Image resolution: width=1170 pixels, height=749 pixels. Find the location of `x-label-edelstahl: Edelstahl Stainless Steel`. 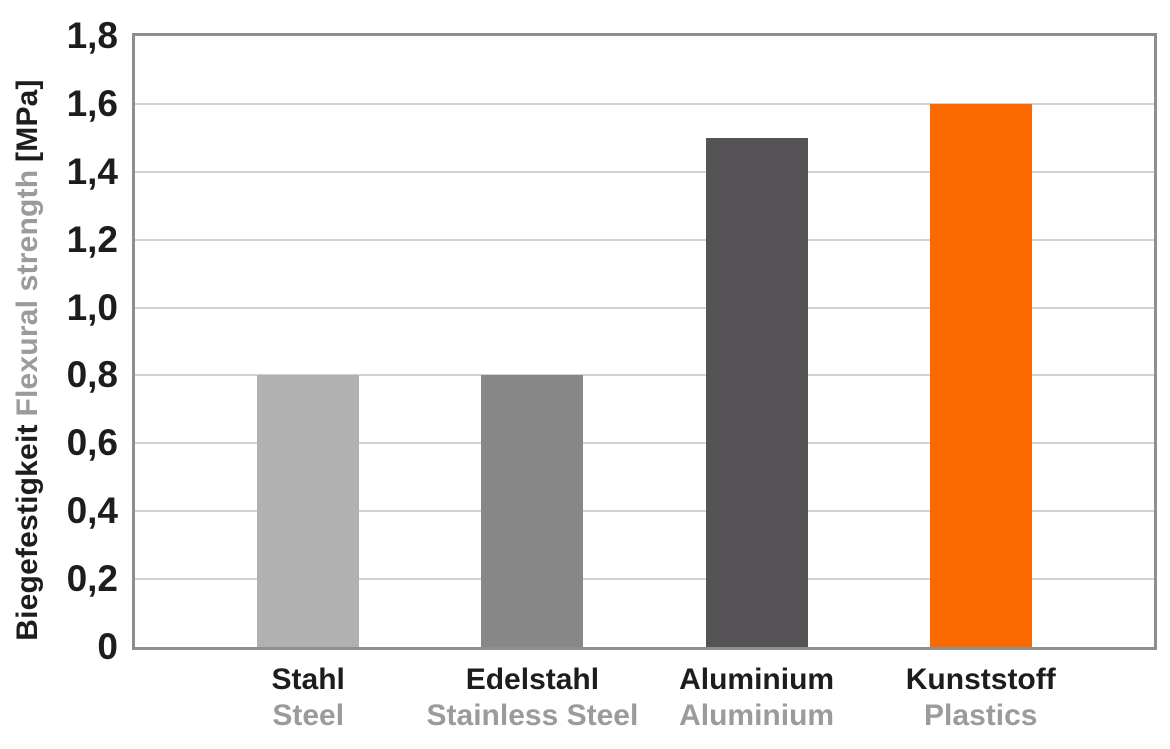

x-label-edelstahl: Edelstahl Stainless Steel is located at coordinates (532, 698).